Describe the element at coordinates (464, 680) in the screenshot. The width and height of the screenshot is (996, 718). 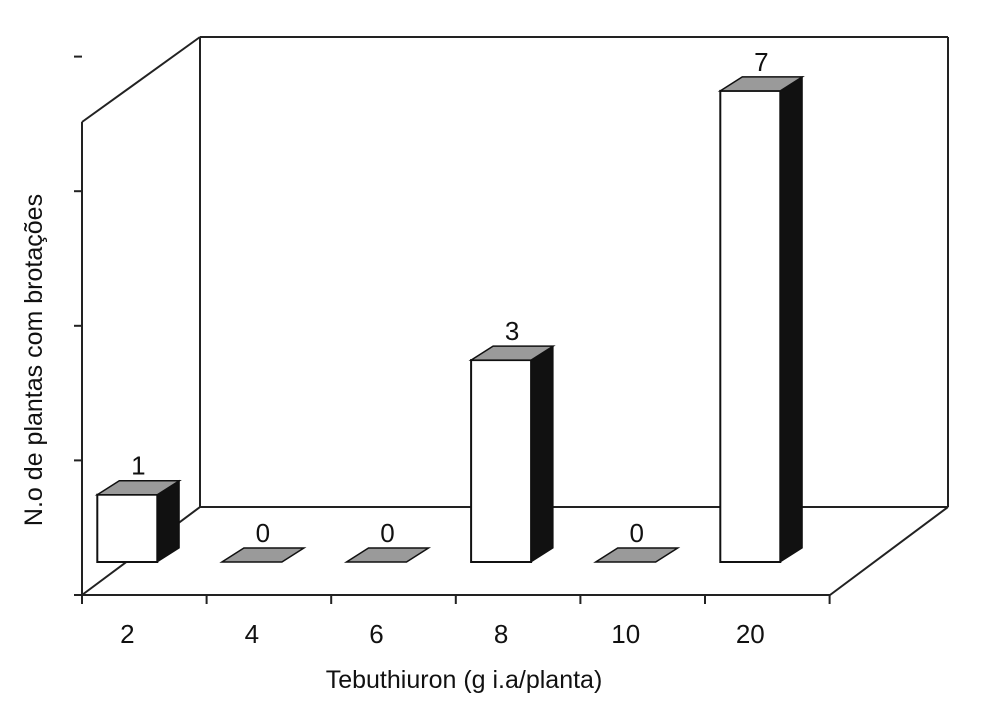
I see `x-axis-label: Tebuthiuron (g i.a/planta)` at that location.